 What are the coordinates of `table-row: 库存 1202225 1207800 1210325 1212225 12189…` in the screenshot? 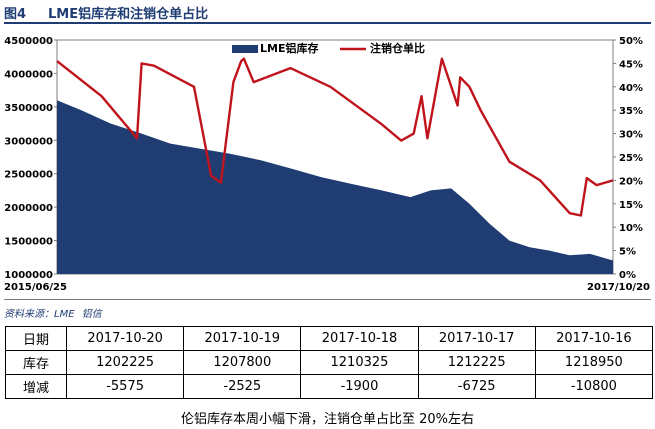 It's located at (329, 362).